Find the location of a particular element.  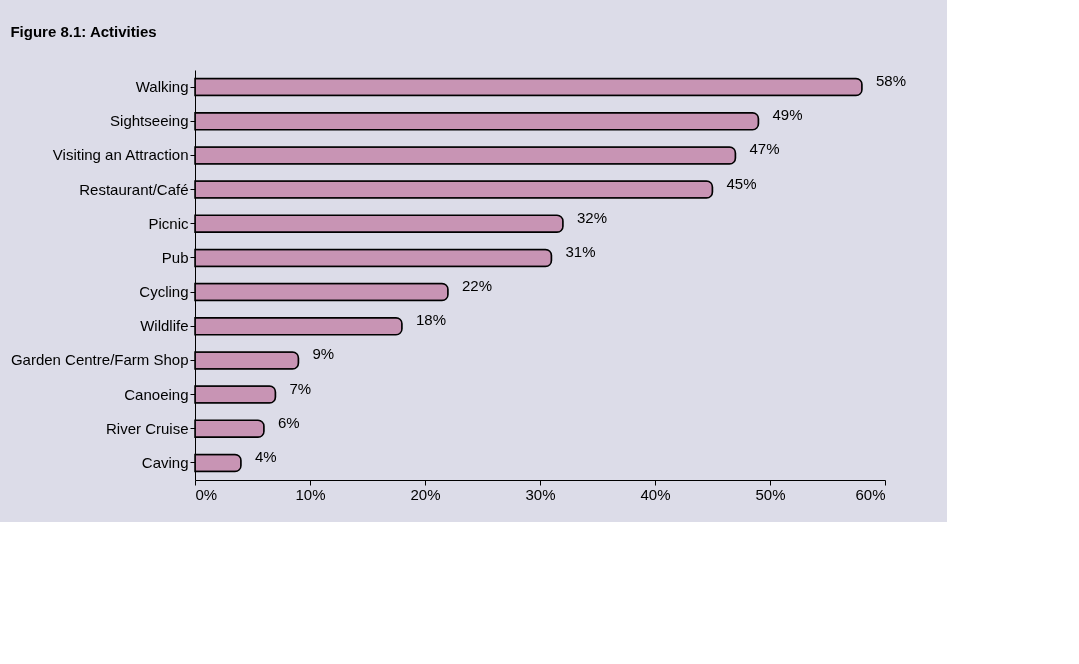

y-tick-label: Cycling is located at coordinates (164, 292).